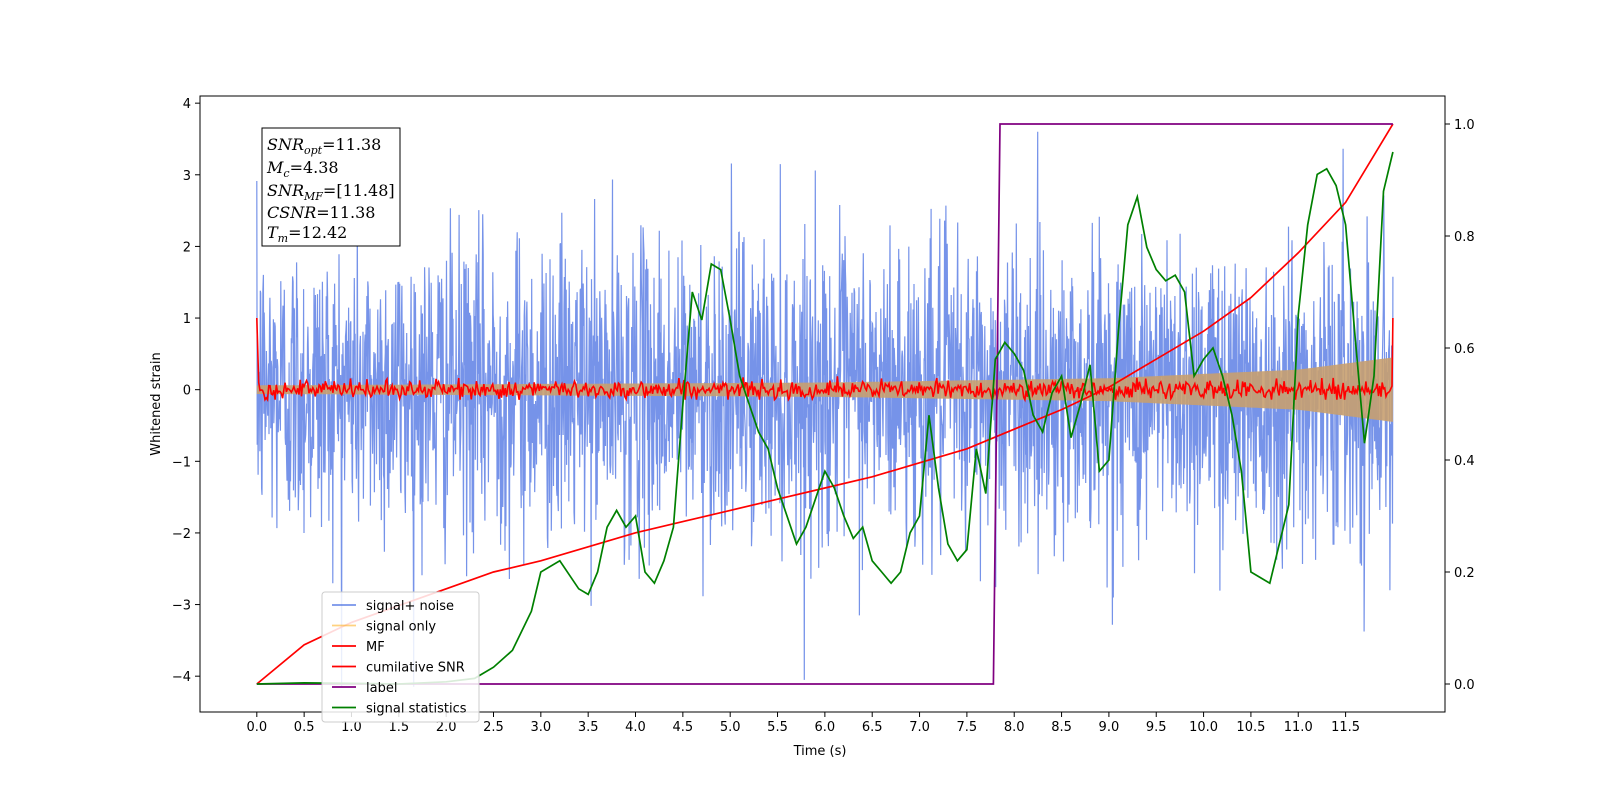 The image size is (1600, 800). I want to click on annotation-mc: Mc=4.38, so click(302, 169).